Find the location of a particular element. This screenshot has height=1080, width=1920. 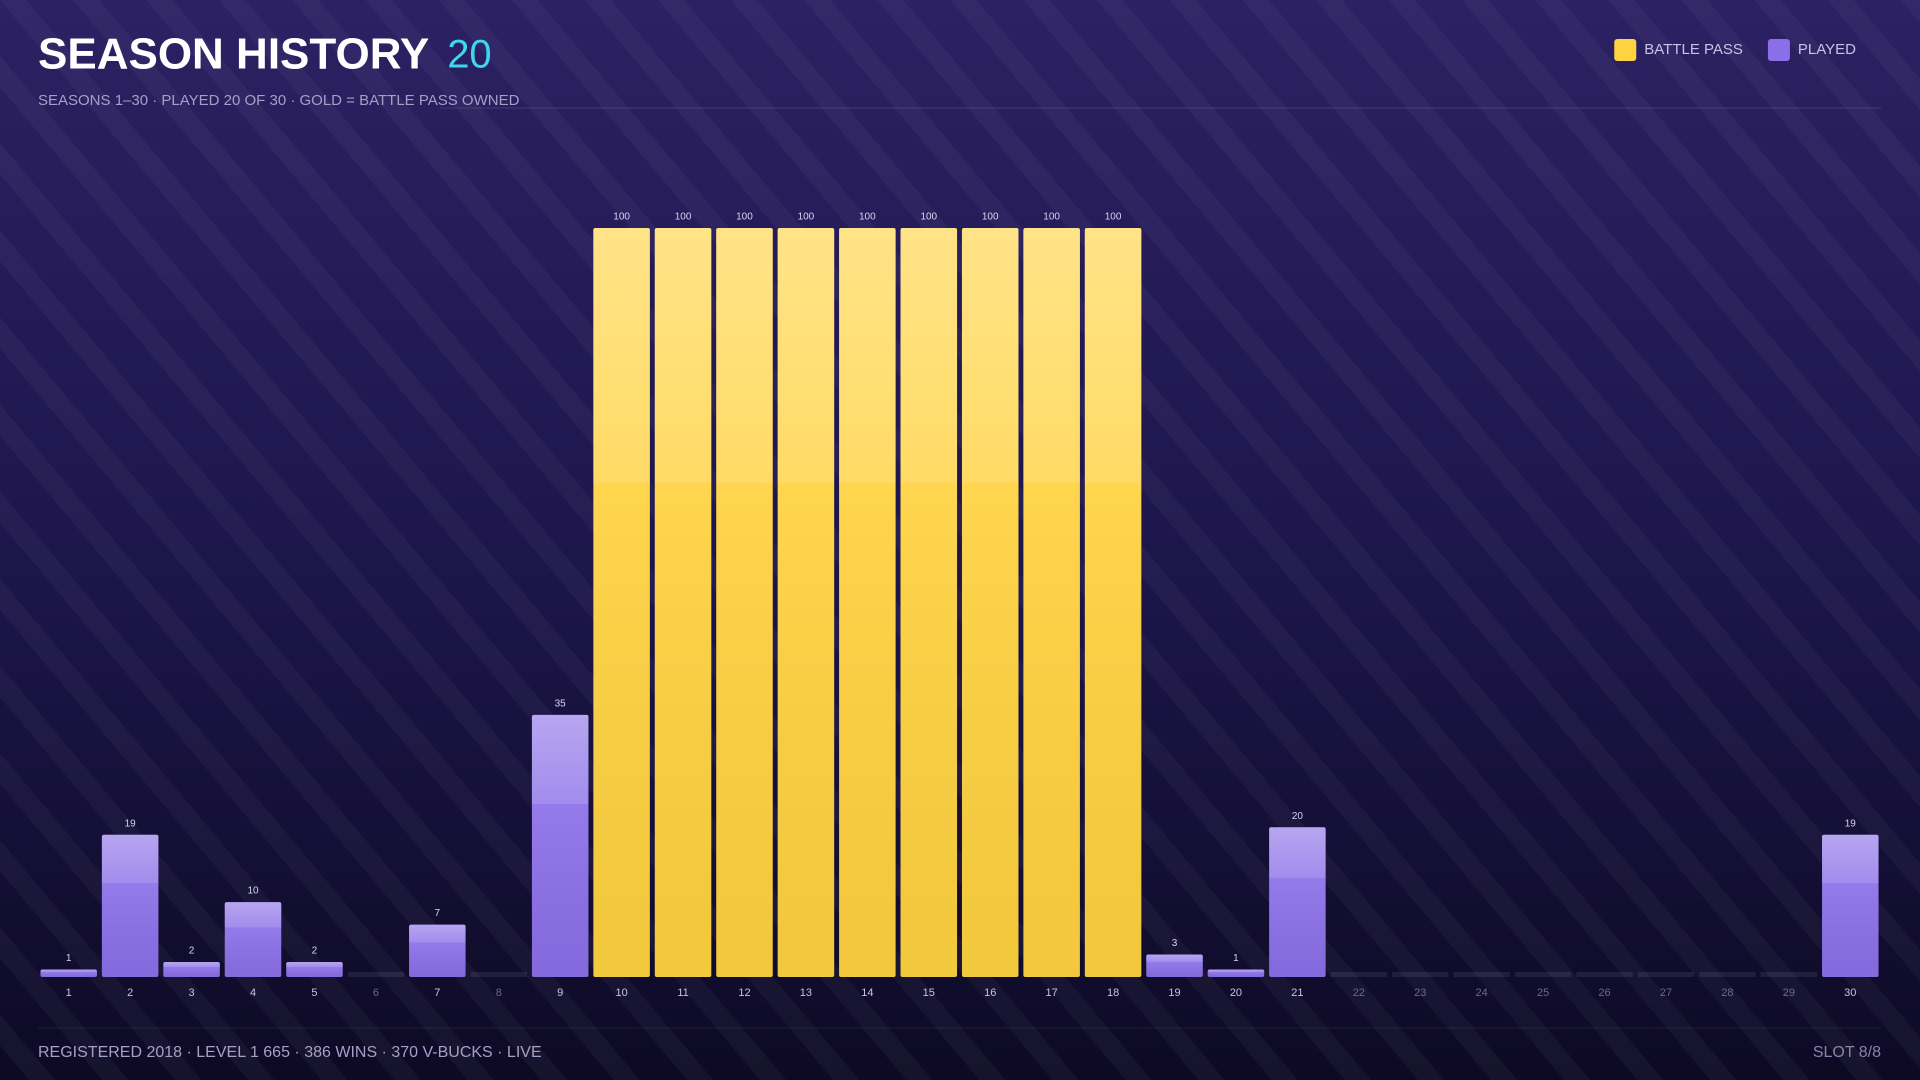

x-tick-label: 9 is located at coordinates (560, 993).